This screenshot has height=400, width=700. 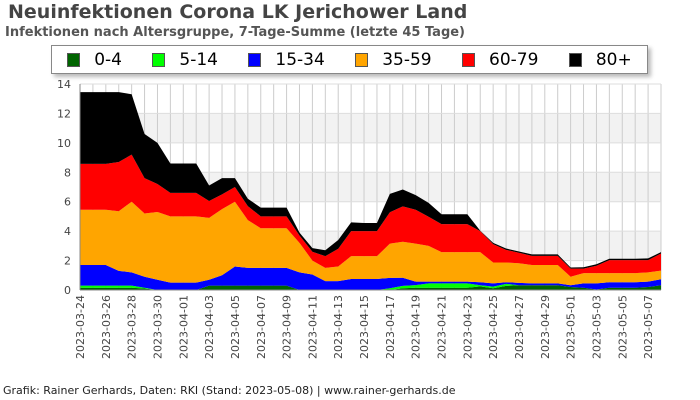 I want to click on y-tick-label: 14, so click(x=64, y=84).